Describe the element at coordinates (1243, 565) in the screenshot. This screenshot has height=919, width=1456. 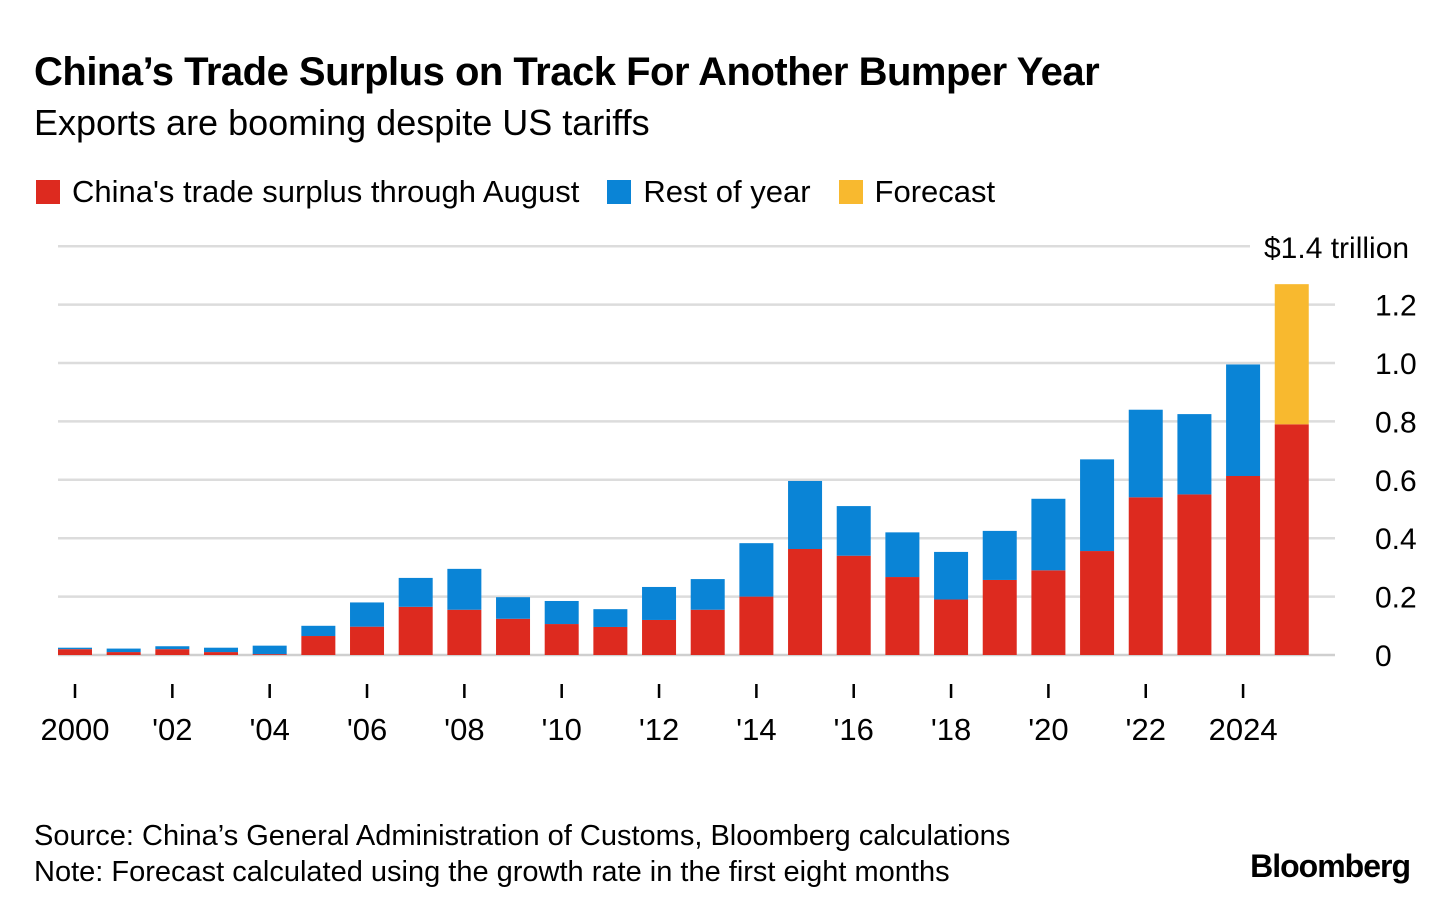
I see `bar-red-2024` at that location.